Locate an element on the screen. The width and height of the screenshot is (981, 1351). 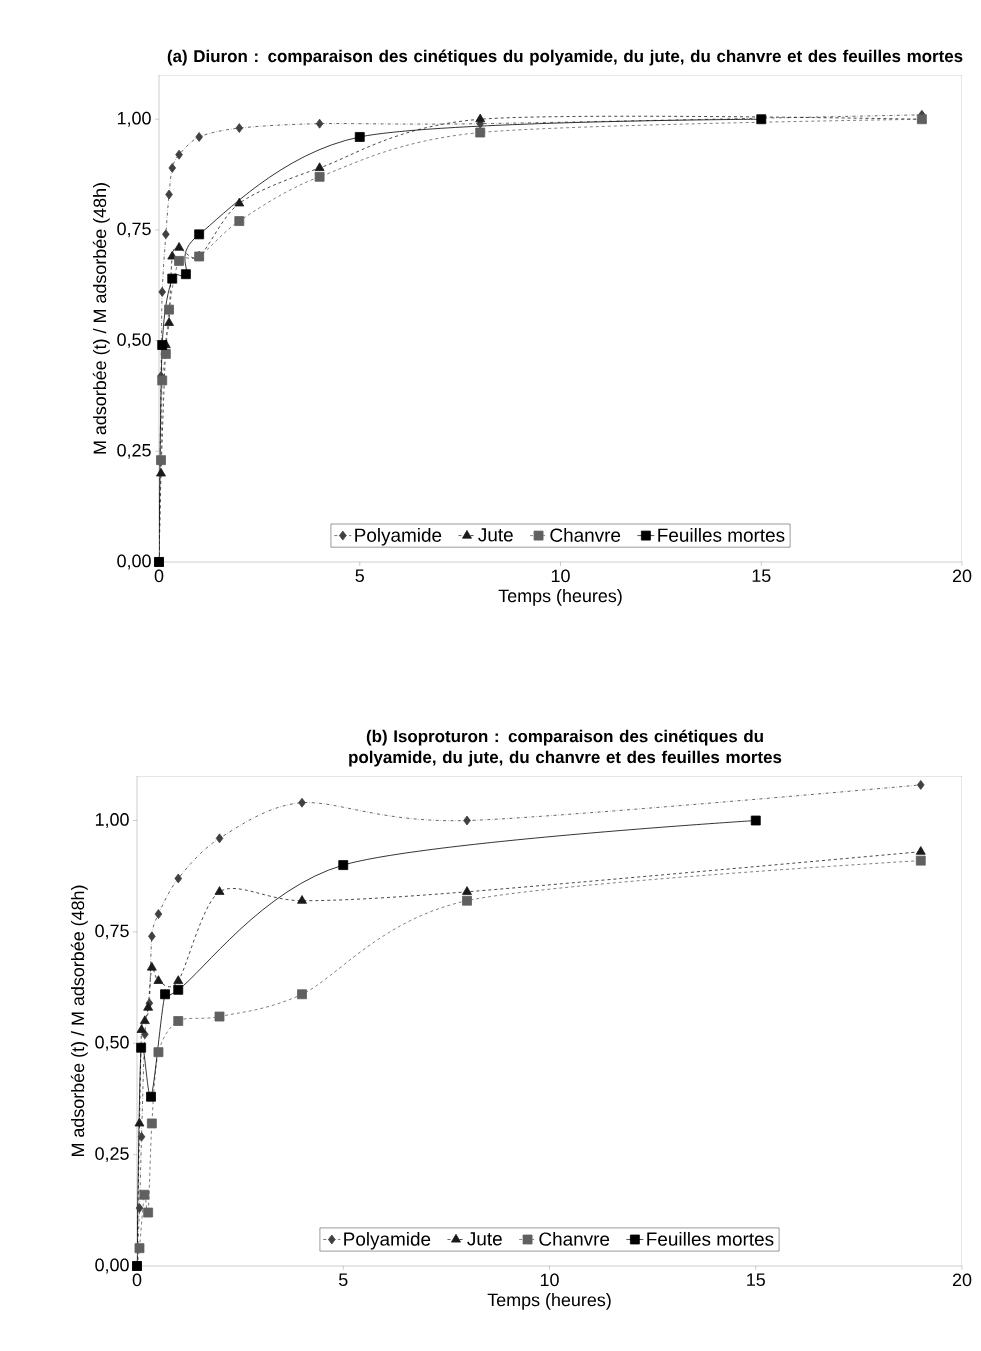
chart-title: (b) Isoproturon : comparaison des cinétiques du polyamide, du jute, du chanvre et des feuilles mortes is located at coordinates (565, 748).